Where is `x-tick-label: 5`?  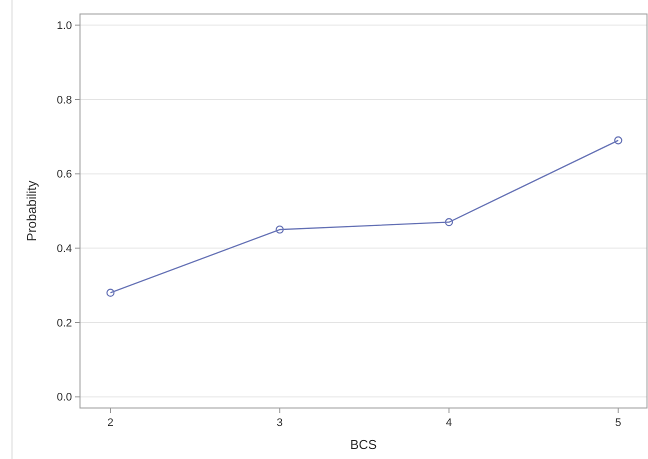
x-tick-label: 5 is located at coordinates (618, 423).